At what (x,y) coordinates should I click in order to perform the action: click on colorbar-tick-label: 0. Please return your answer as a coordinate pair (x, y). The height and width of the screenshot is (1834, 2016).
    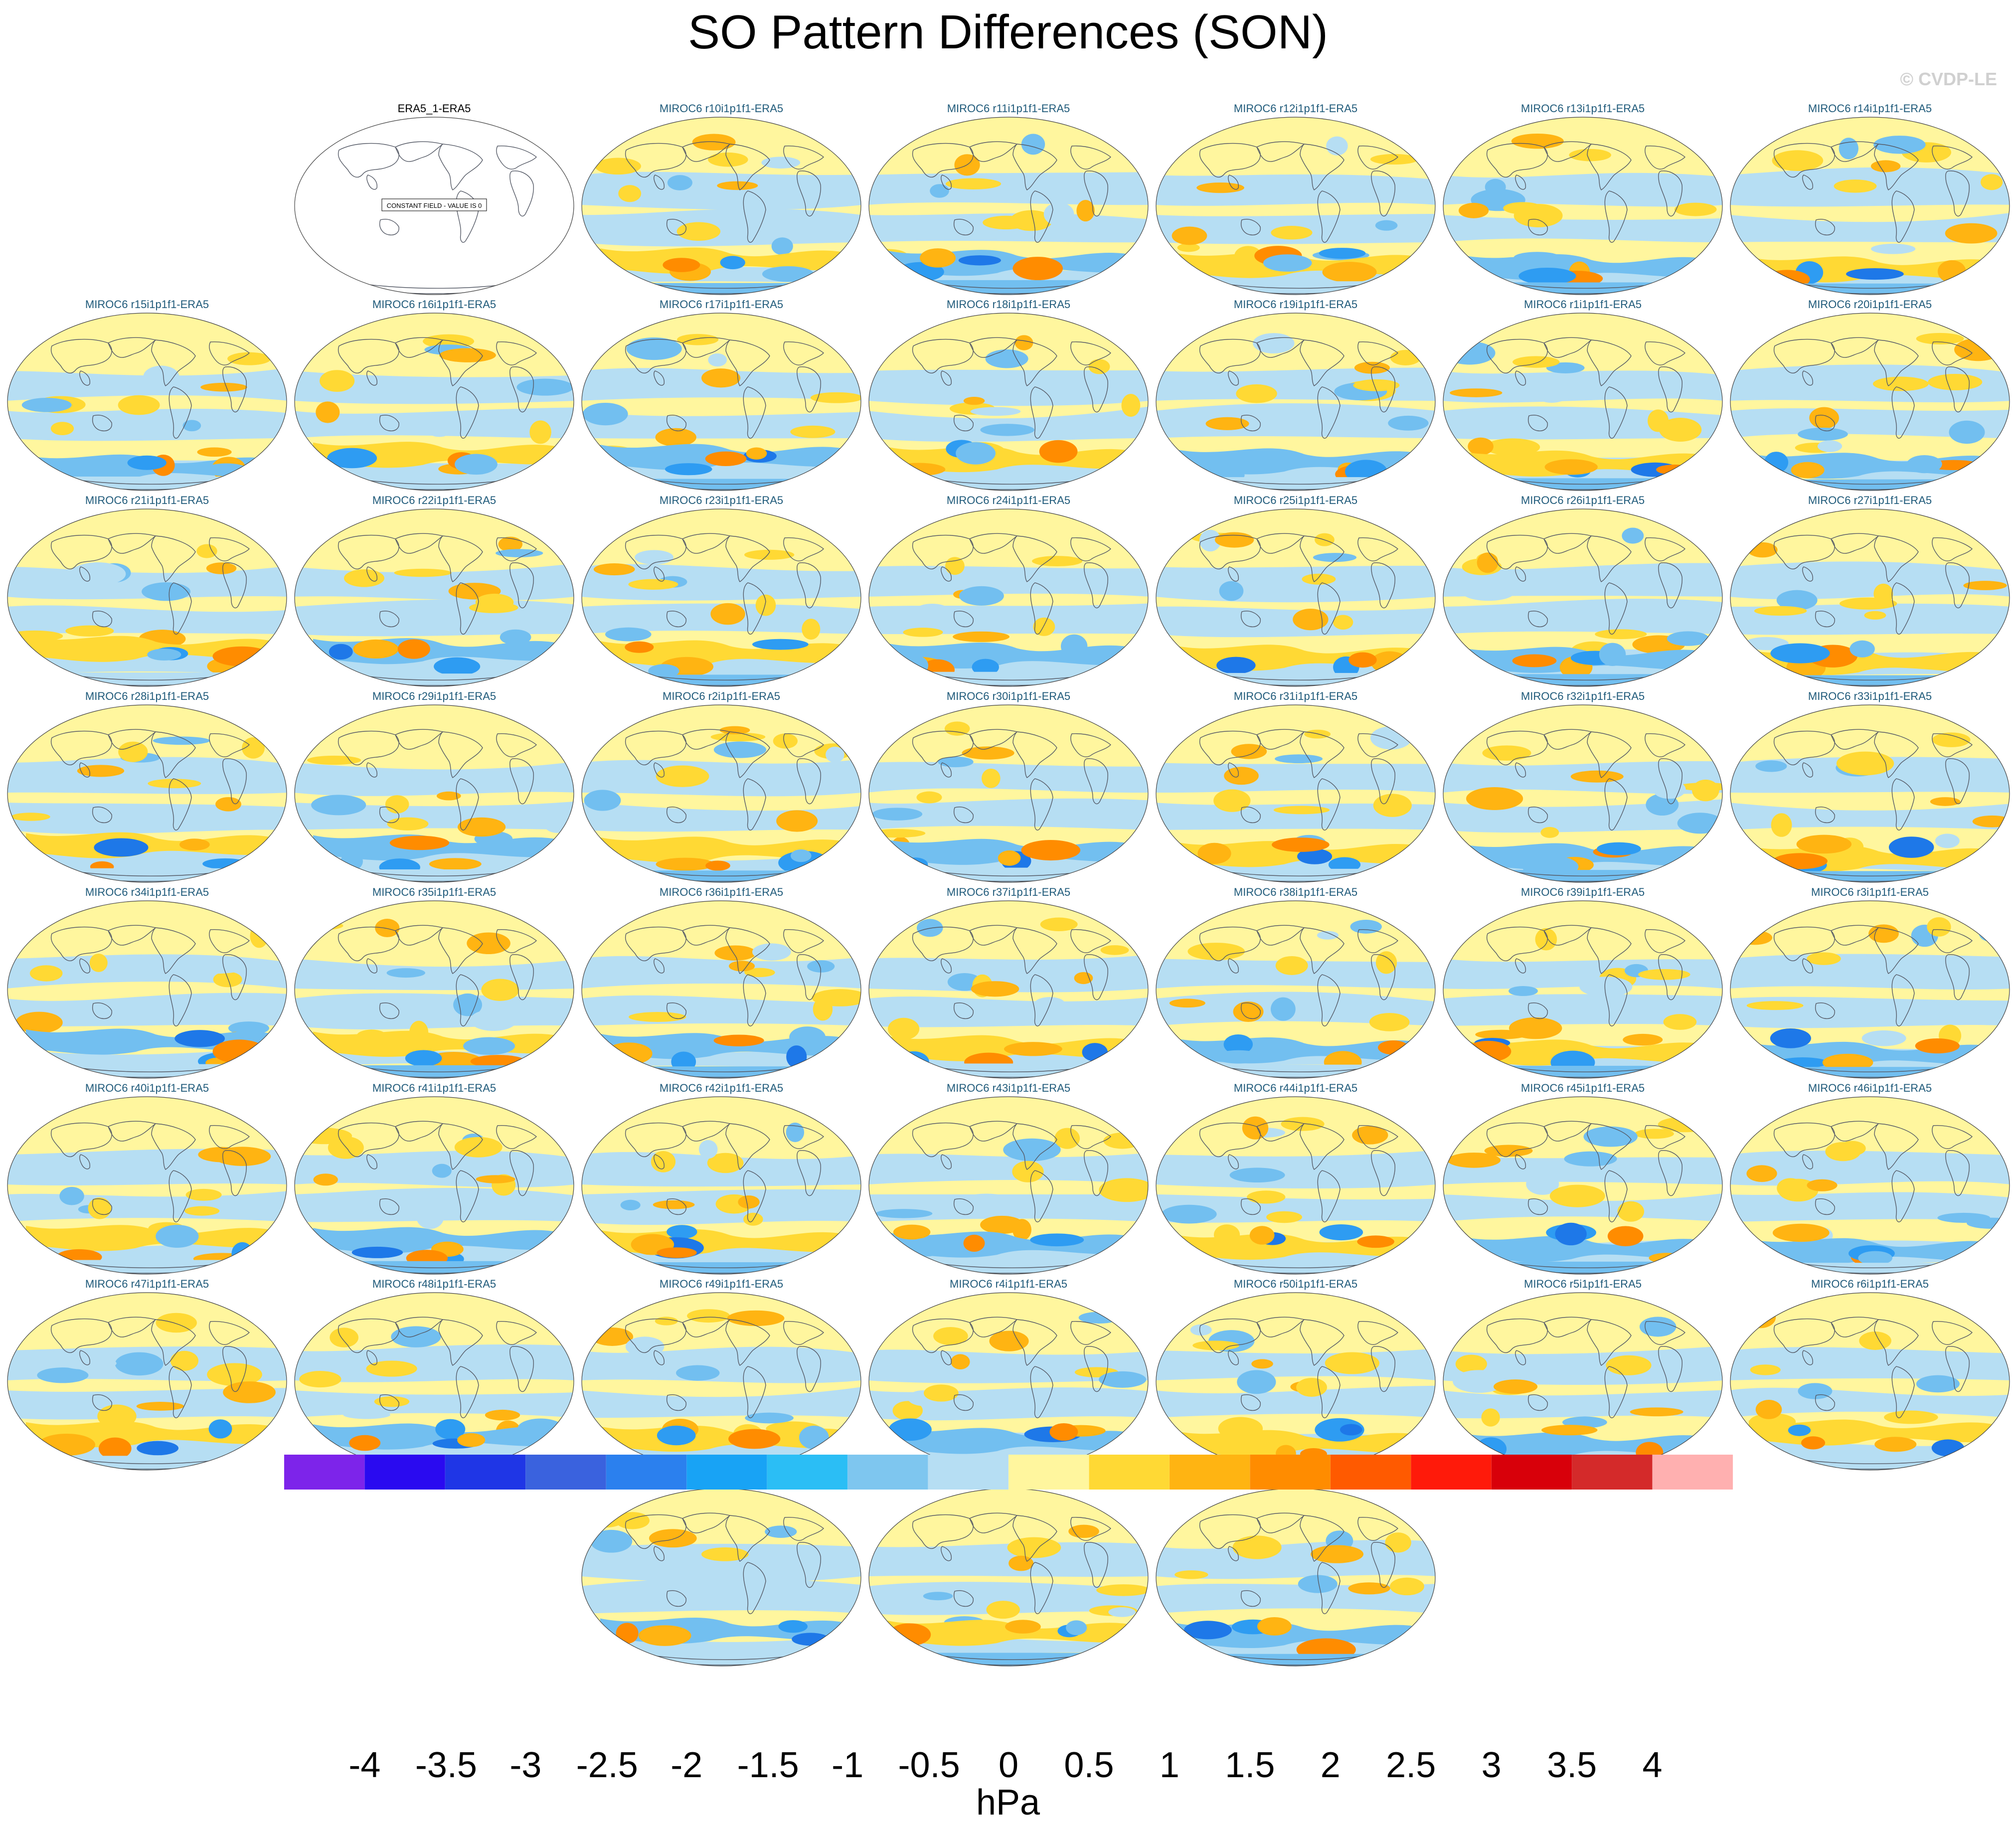
    Looking at the image, I should click on (1008, 1765).